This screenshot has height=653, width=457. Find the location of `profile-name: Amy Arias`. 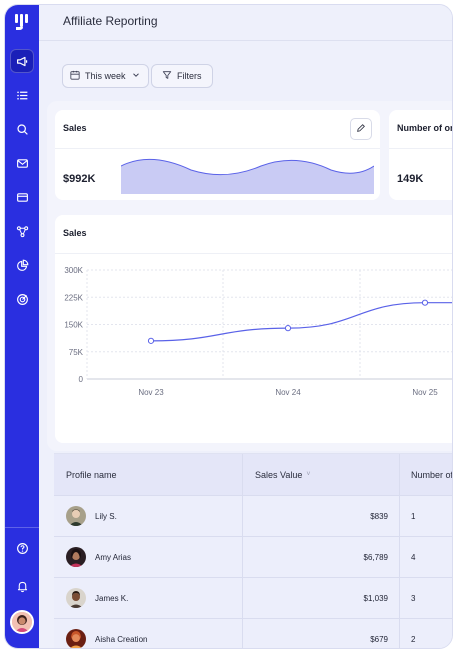

profile-name: Amy Arias is located at coordinates (113, 557).